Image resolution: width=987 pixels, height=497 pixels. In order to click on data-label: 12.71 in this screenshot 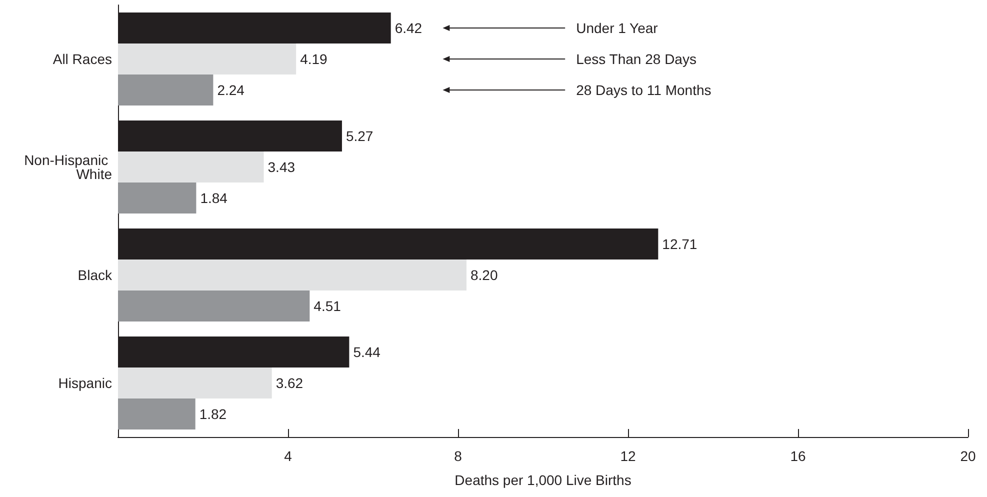, I will do `click(680, 244)`.